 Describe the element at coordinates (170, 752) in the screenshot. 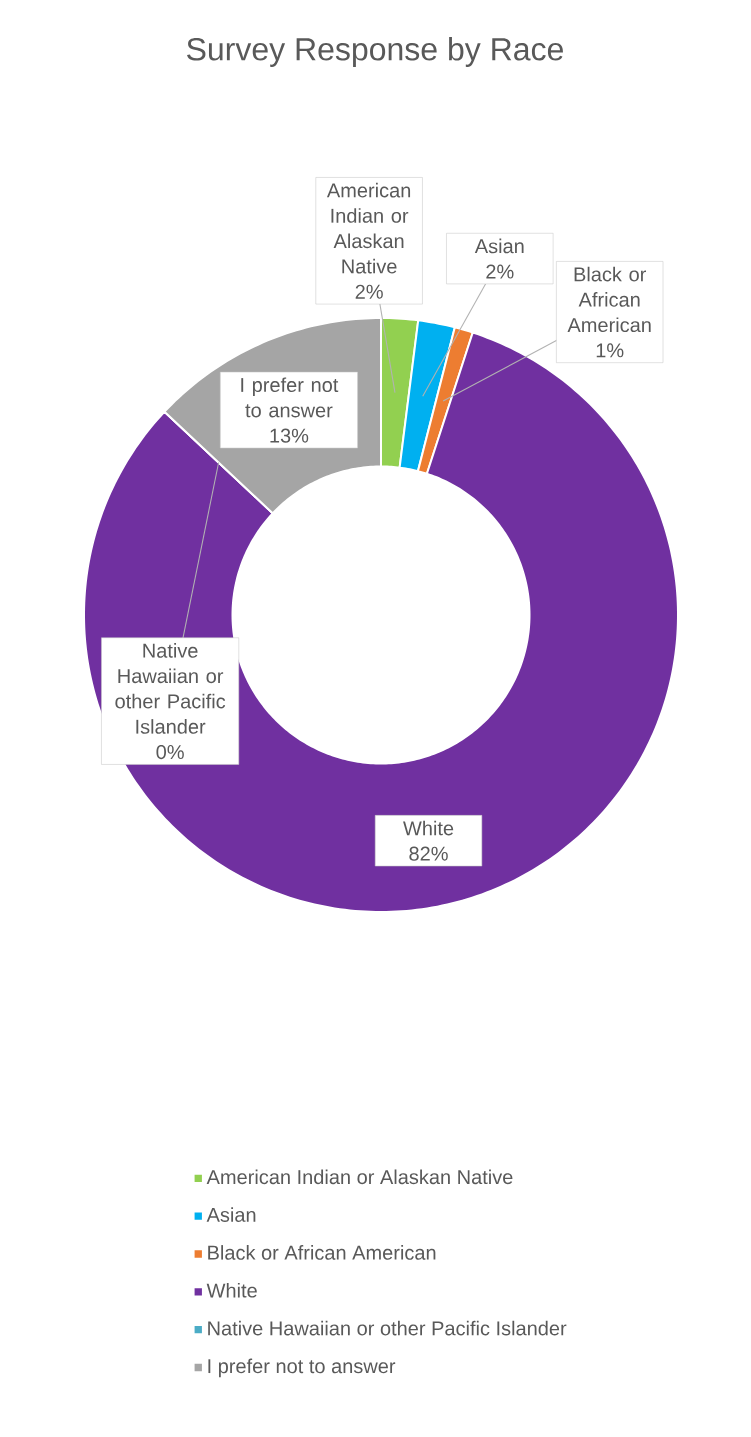

I see `text: 0%` at that location.